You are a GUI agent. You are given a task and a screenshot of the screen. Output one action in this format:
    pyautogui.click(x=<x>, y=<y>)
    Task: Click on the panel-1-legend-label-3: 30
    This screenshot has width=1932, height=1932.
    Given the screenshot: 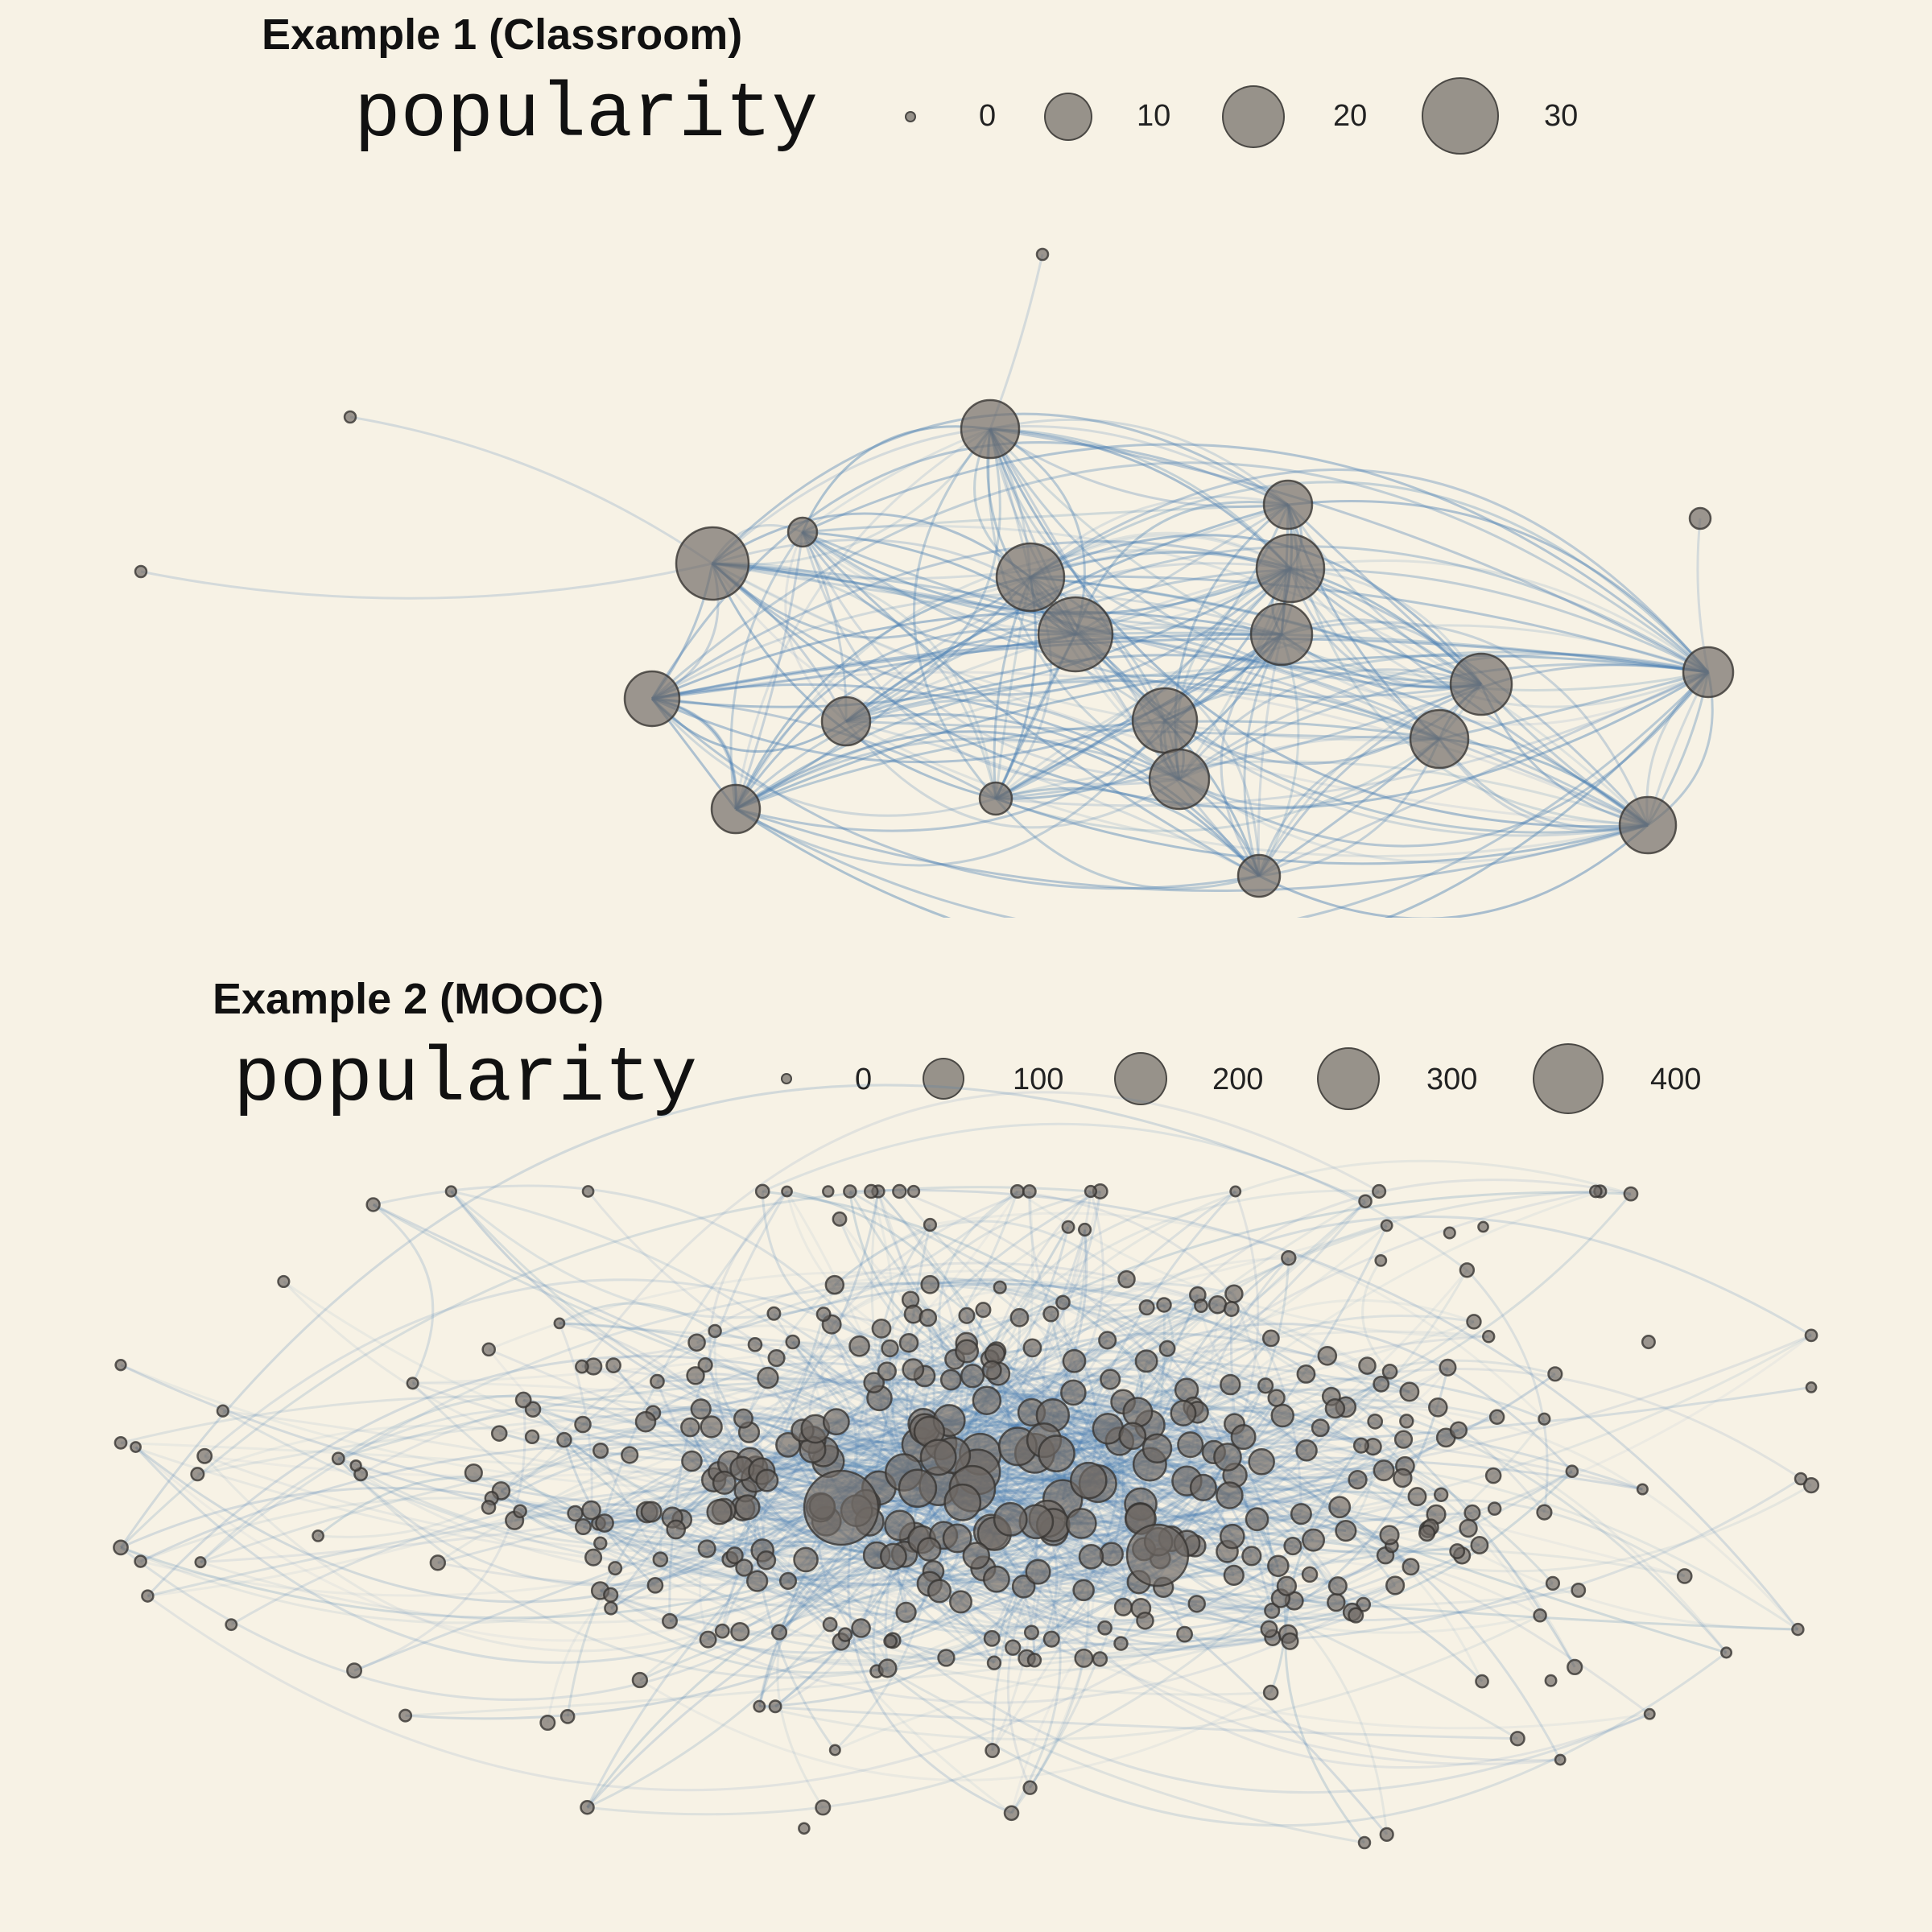 What is the action you would take?
    pyautogui.click(x=1561, y=116)
    